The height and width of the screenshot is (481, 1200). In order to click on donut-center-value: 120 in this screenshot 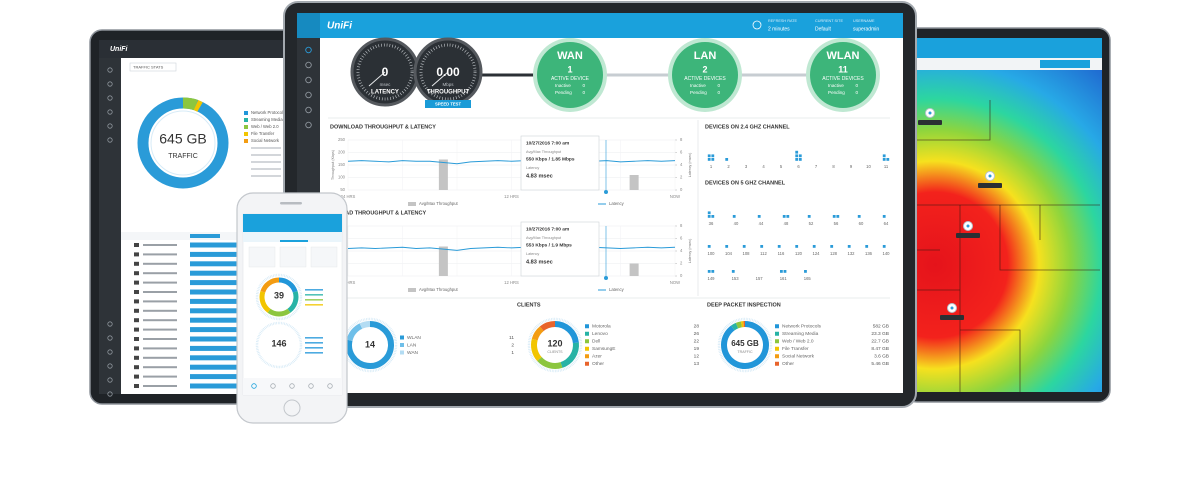, I will do `click(554, 343)`.